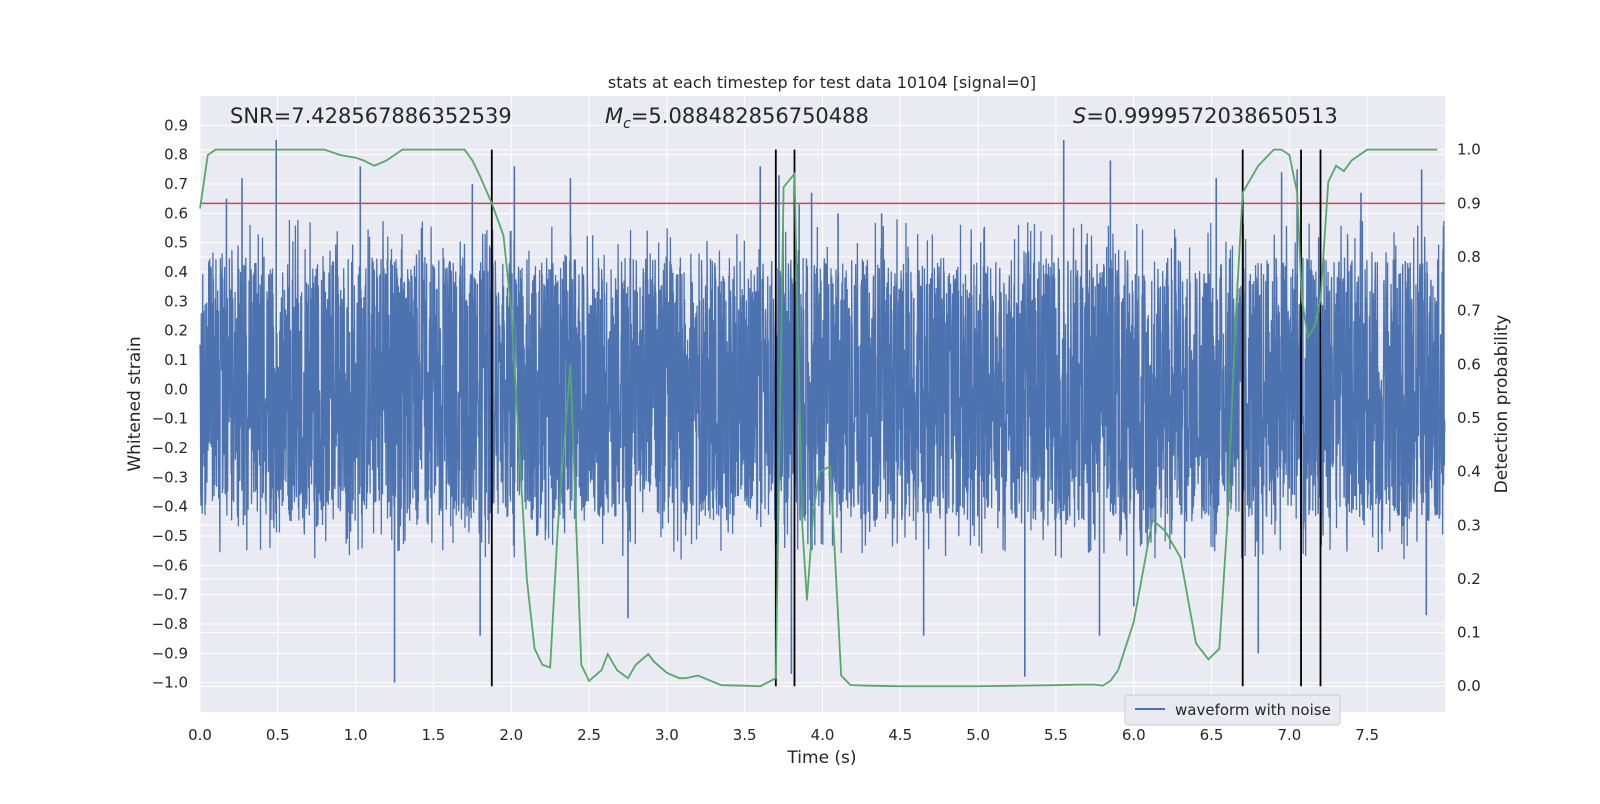  What do you see at coordinates (371, 116) in the screenshot?
I see `annotation-snr: SNR=7.428567886352539` at bounding box center [371, 116].